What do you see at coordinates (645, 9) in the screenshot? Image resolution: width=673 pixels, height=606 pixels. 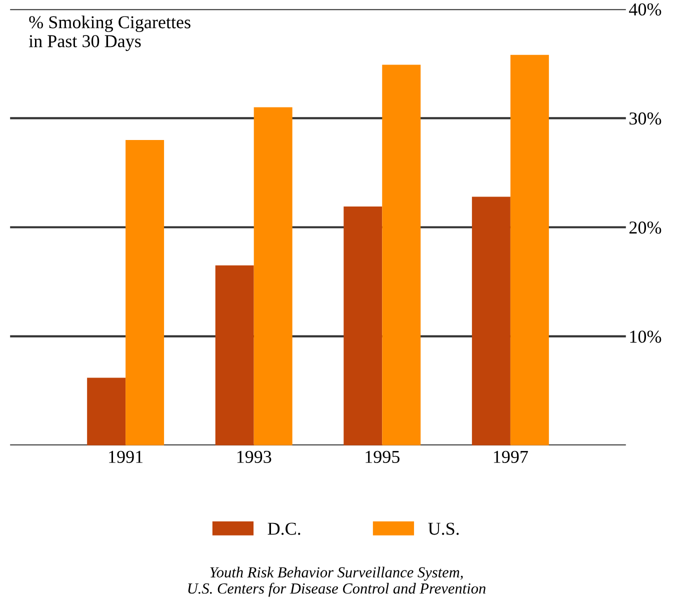 I see `y-tick-label: 40%` at bounding box center [645, 9].